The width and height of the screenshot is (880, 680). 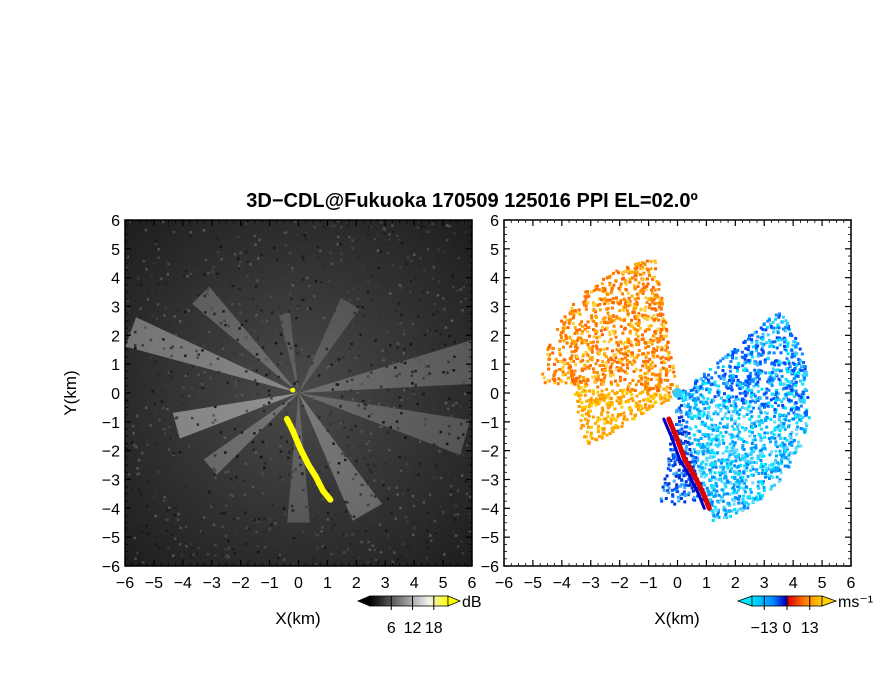 What do you see at coordinates (391, 628) in the screenshot?
I see `reflectivity-colorbar-tick-label: 6` at bounding box center [391, 628].